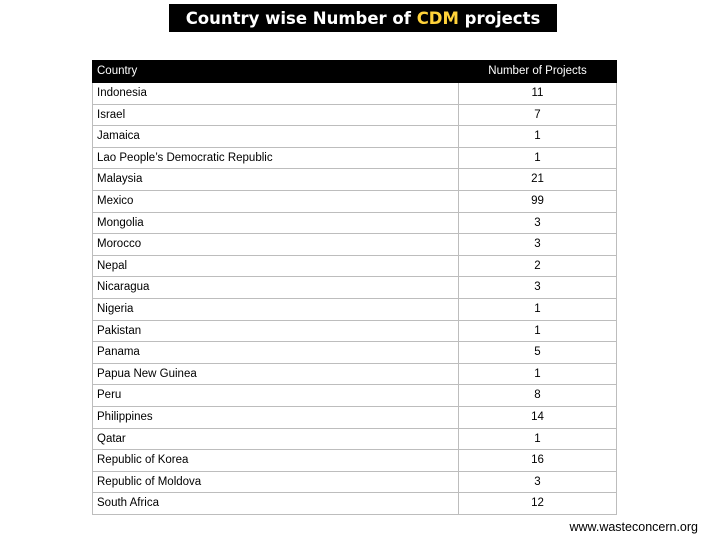  I want to click on country-cell: Pakistan, so click(275, 331).